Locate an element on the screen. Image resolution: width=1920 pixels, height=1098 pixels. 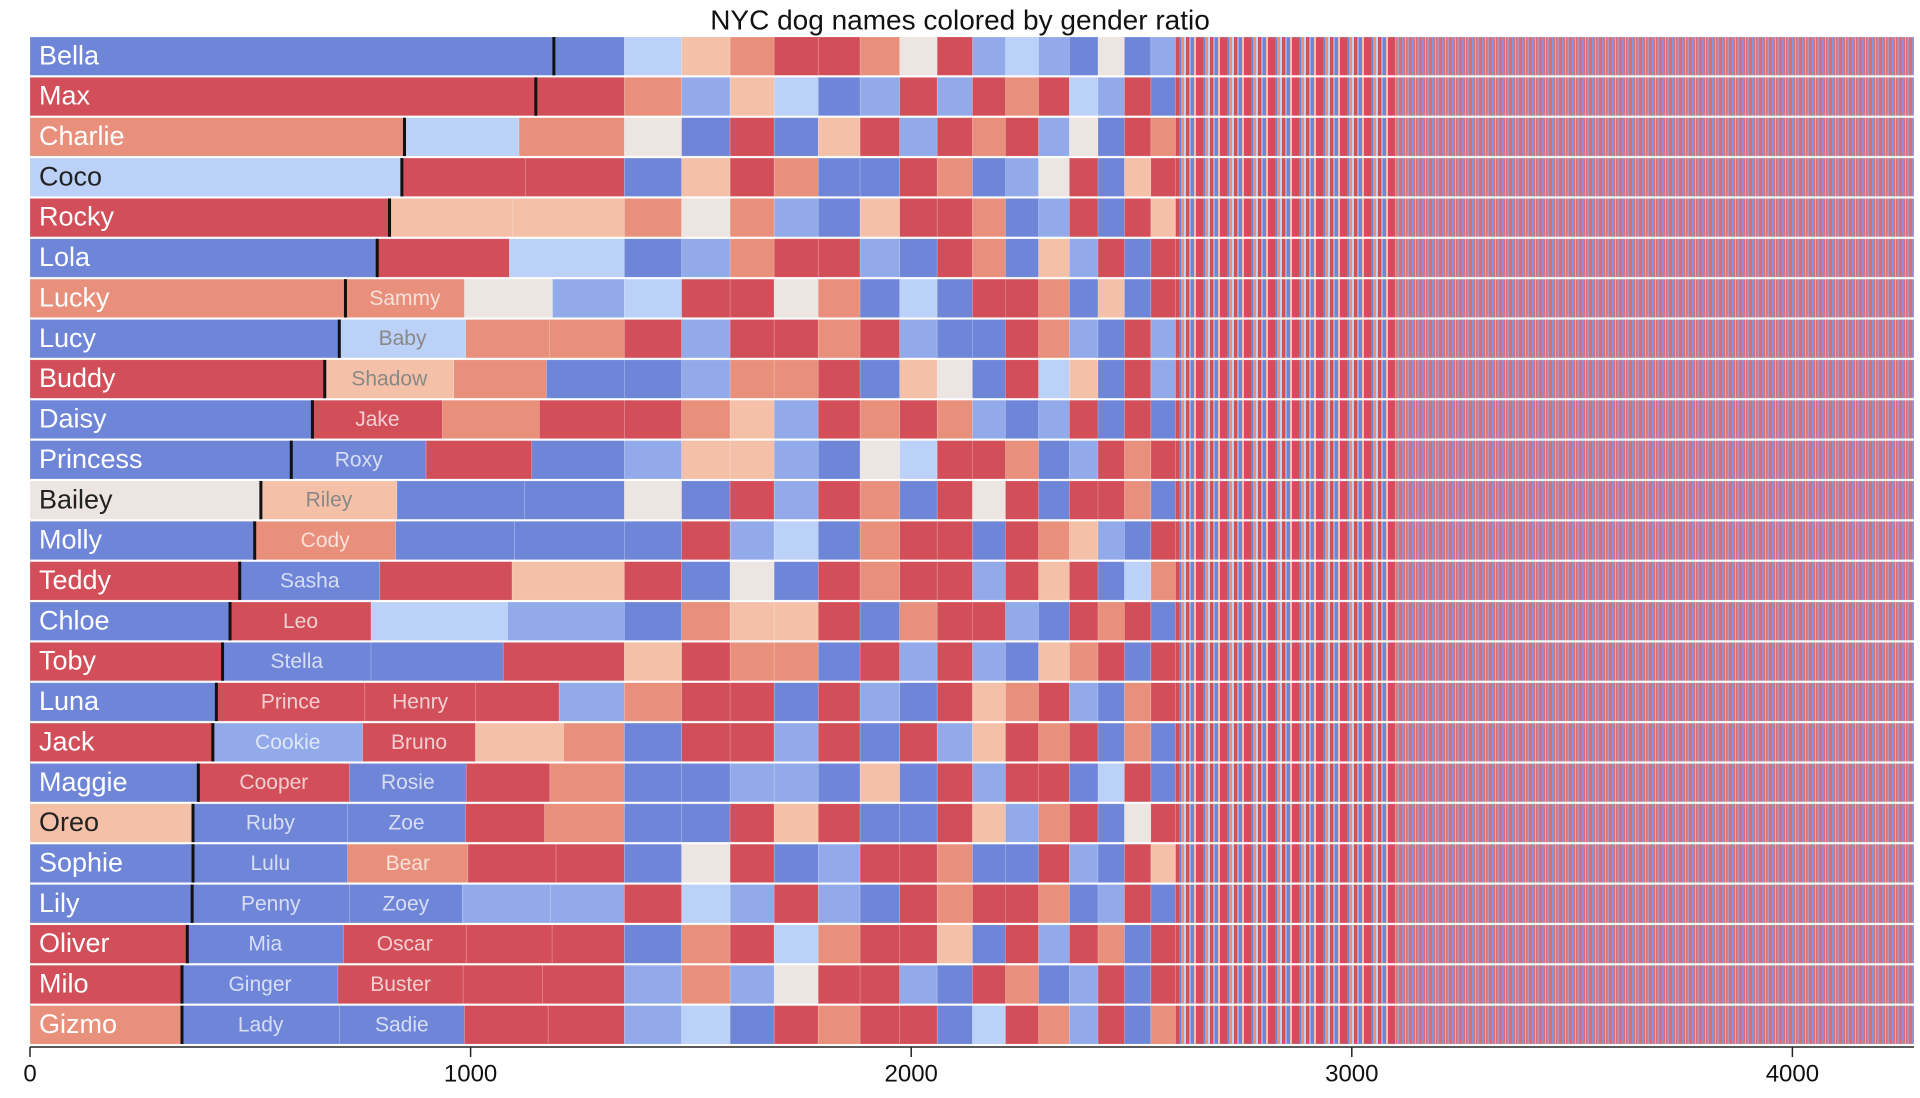
row-name: Lily is located at coordinates (59, 903).